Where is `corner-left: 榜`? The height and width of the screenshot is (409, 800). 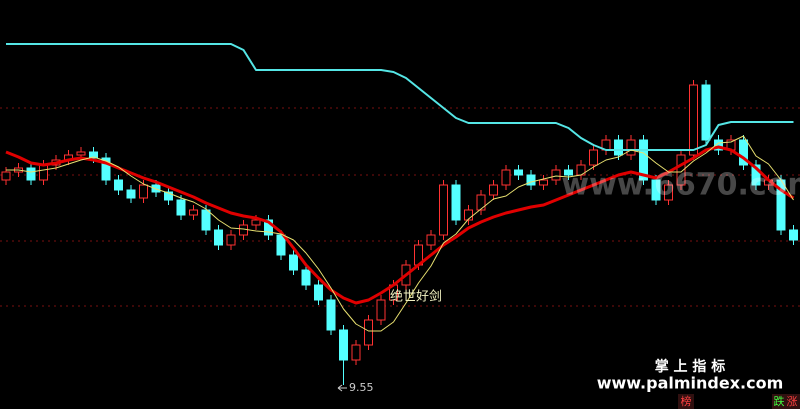
corner-left: 榜 is located at coordinates (686, 401).